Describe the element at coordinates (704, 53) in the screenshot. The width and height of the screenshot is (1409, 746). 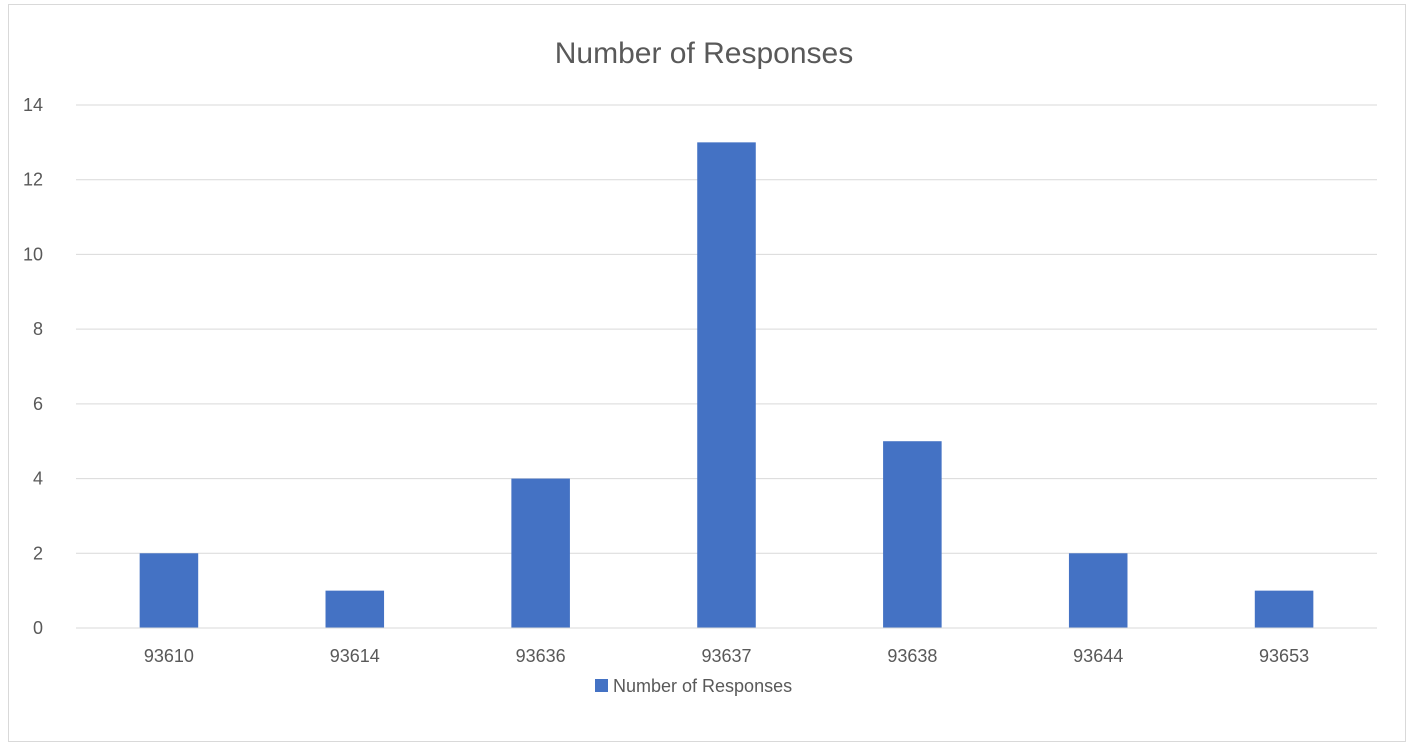
I see `chart-title: Number of Responses` at that location.